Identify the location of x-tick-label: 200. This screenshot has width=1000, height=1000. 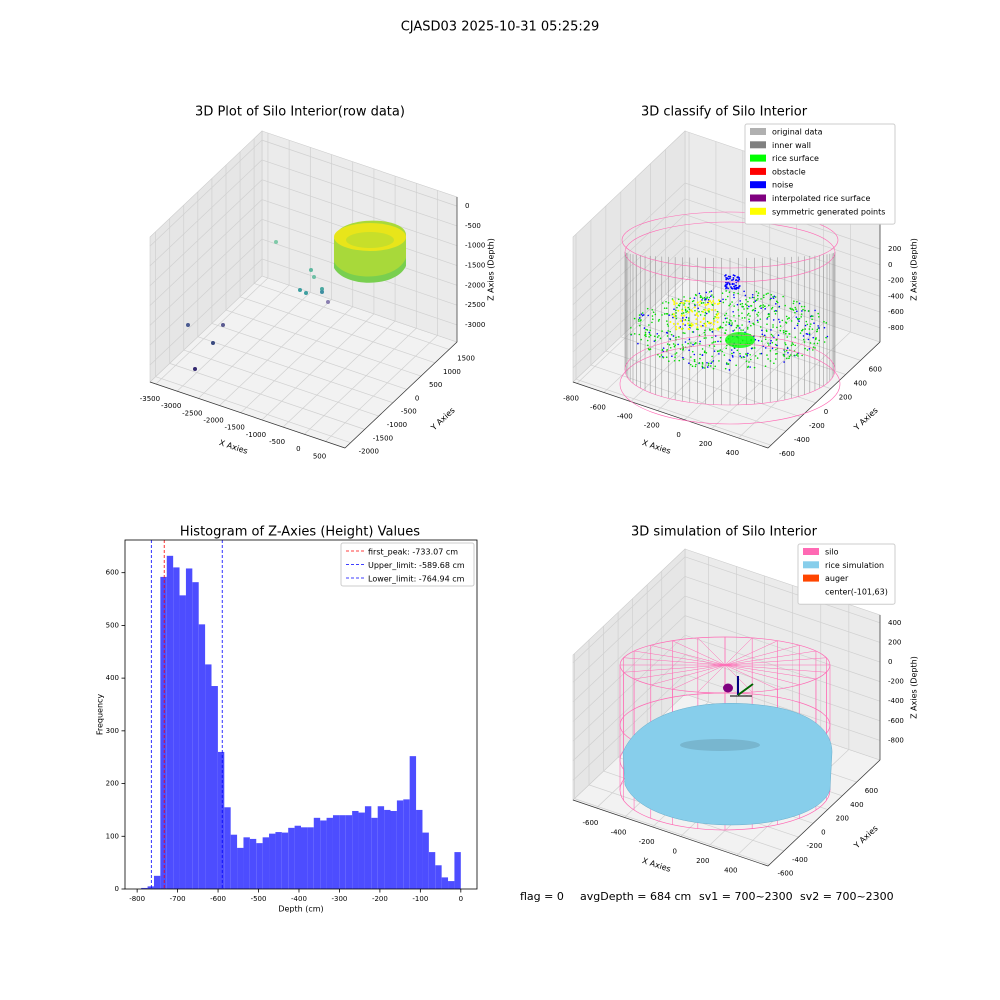
(702, 861).